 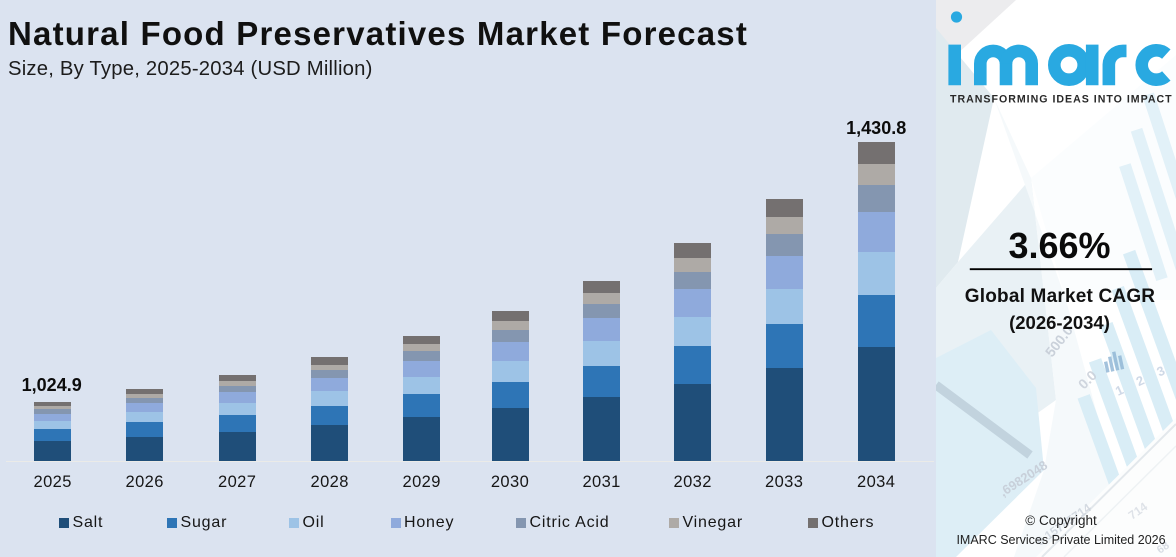 What do you see at coordinates (1163, 548) in the screenshot?
I see `svg-text: 68` at bounding box center [1163, 548].